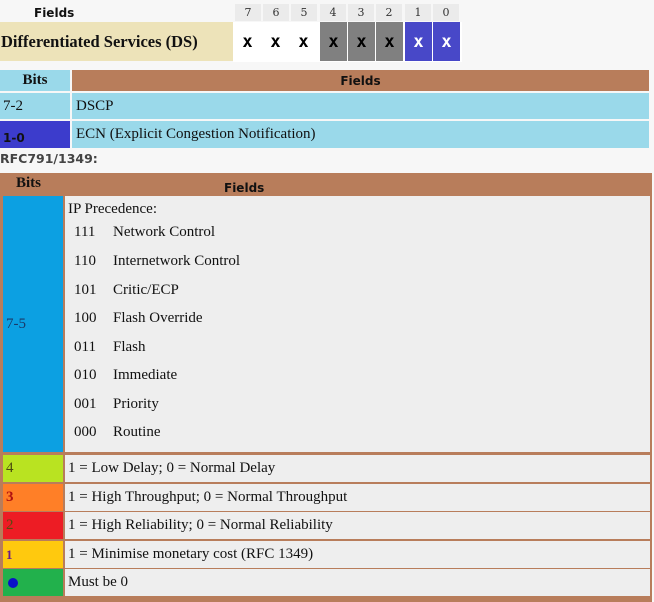 This screenshot has width=654, height=602. Describe the element at coordinates (244, 188) in the screenshot. I see `tos-table-fields-header: Fields` at that location.